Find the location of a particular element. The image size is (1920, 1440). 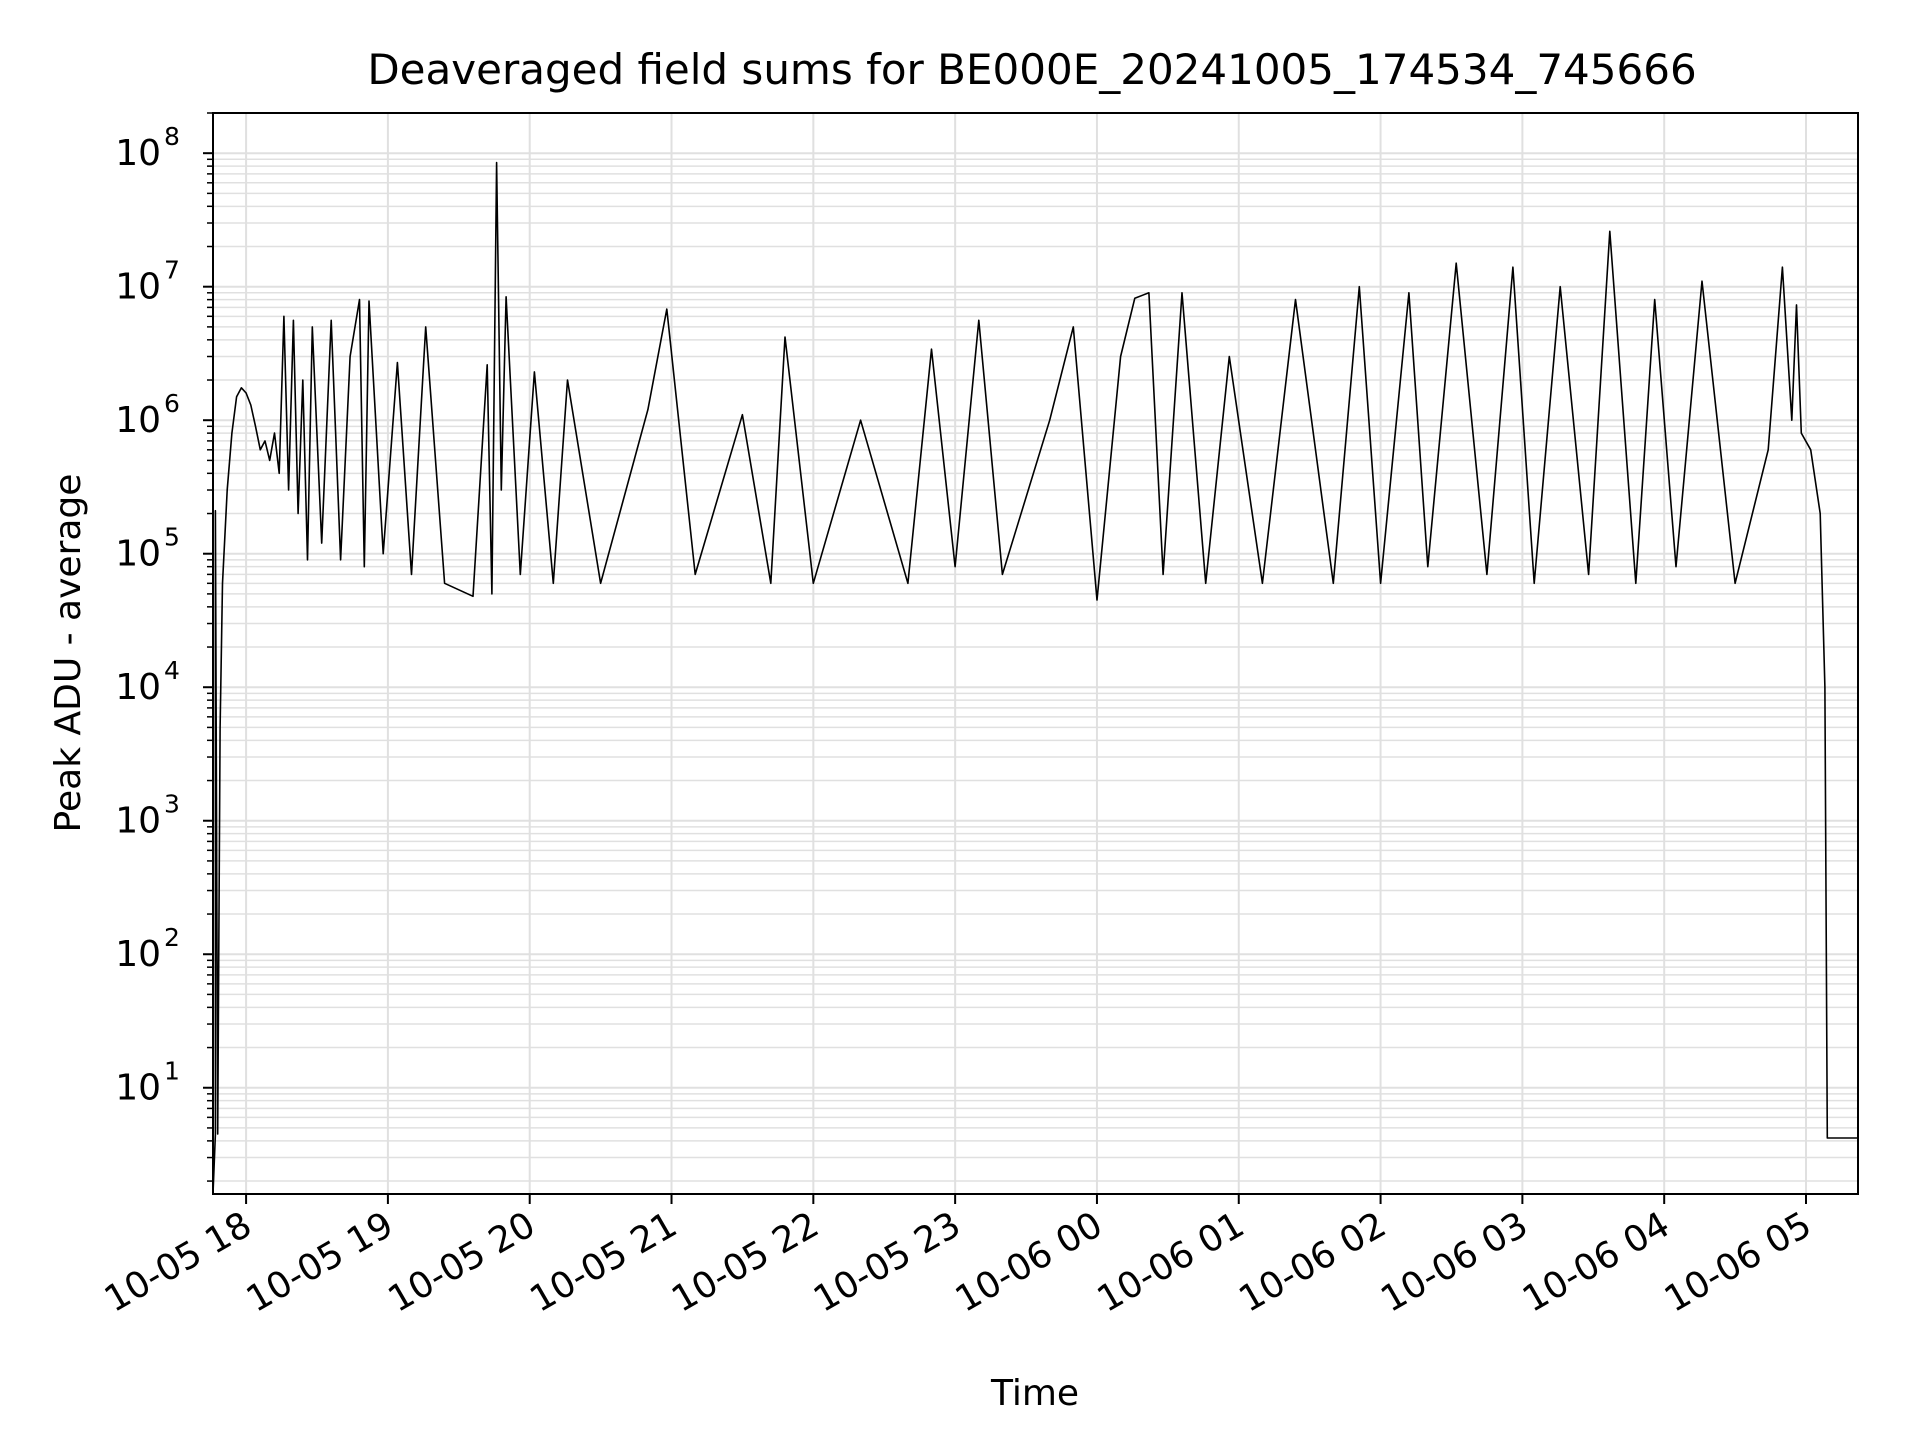

y-tick-label-exponent: 7 is located at coordinates (172, 270).